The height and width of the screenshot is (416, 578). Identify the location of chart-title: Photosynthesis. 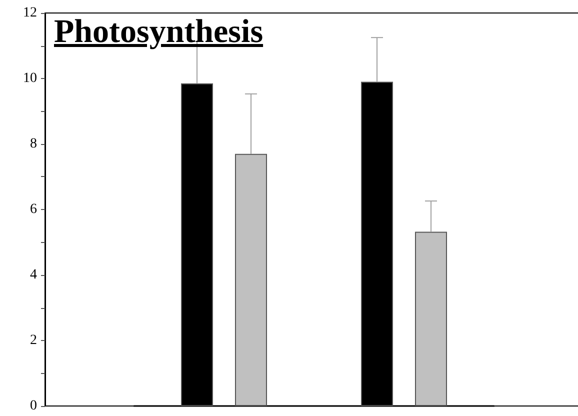
(159, 32).